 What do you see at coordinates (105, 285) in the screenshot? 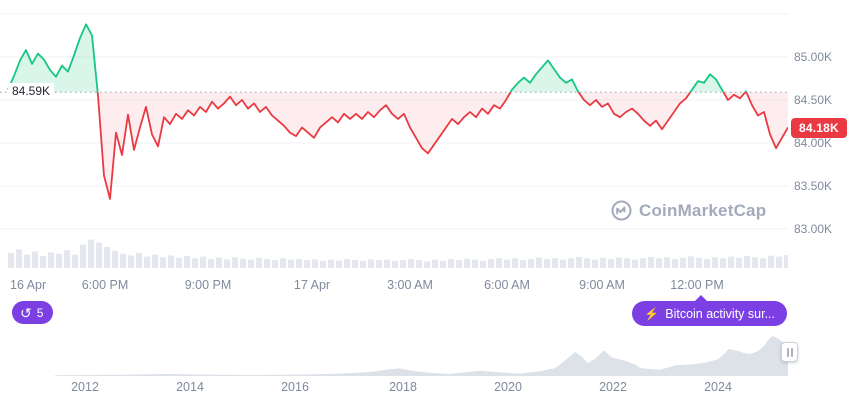
I see `x-axis-label: 6:00 PM` at bounding box center [105, 285].